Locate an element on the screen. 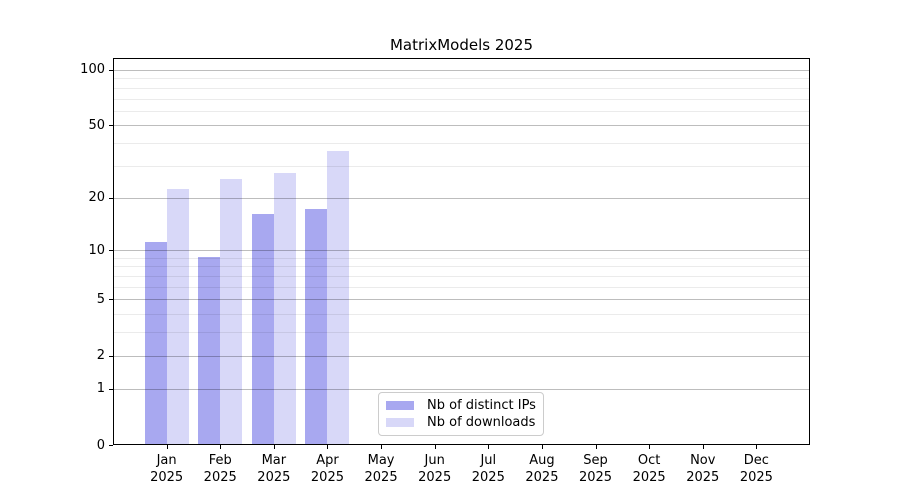 The height and width of the screenshot is (500, 900). legend-label-downloads: Nb of downloads is located at coordinates (481, 423).